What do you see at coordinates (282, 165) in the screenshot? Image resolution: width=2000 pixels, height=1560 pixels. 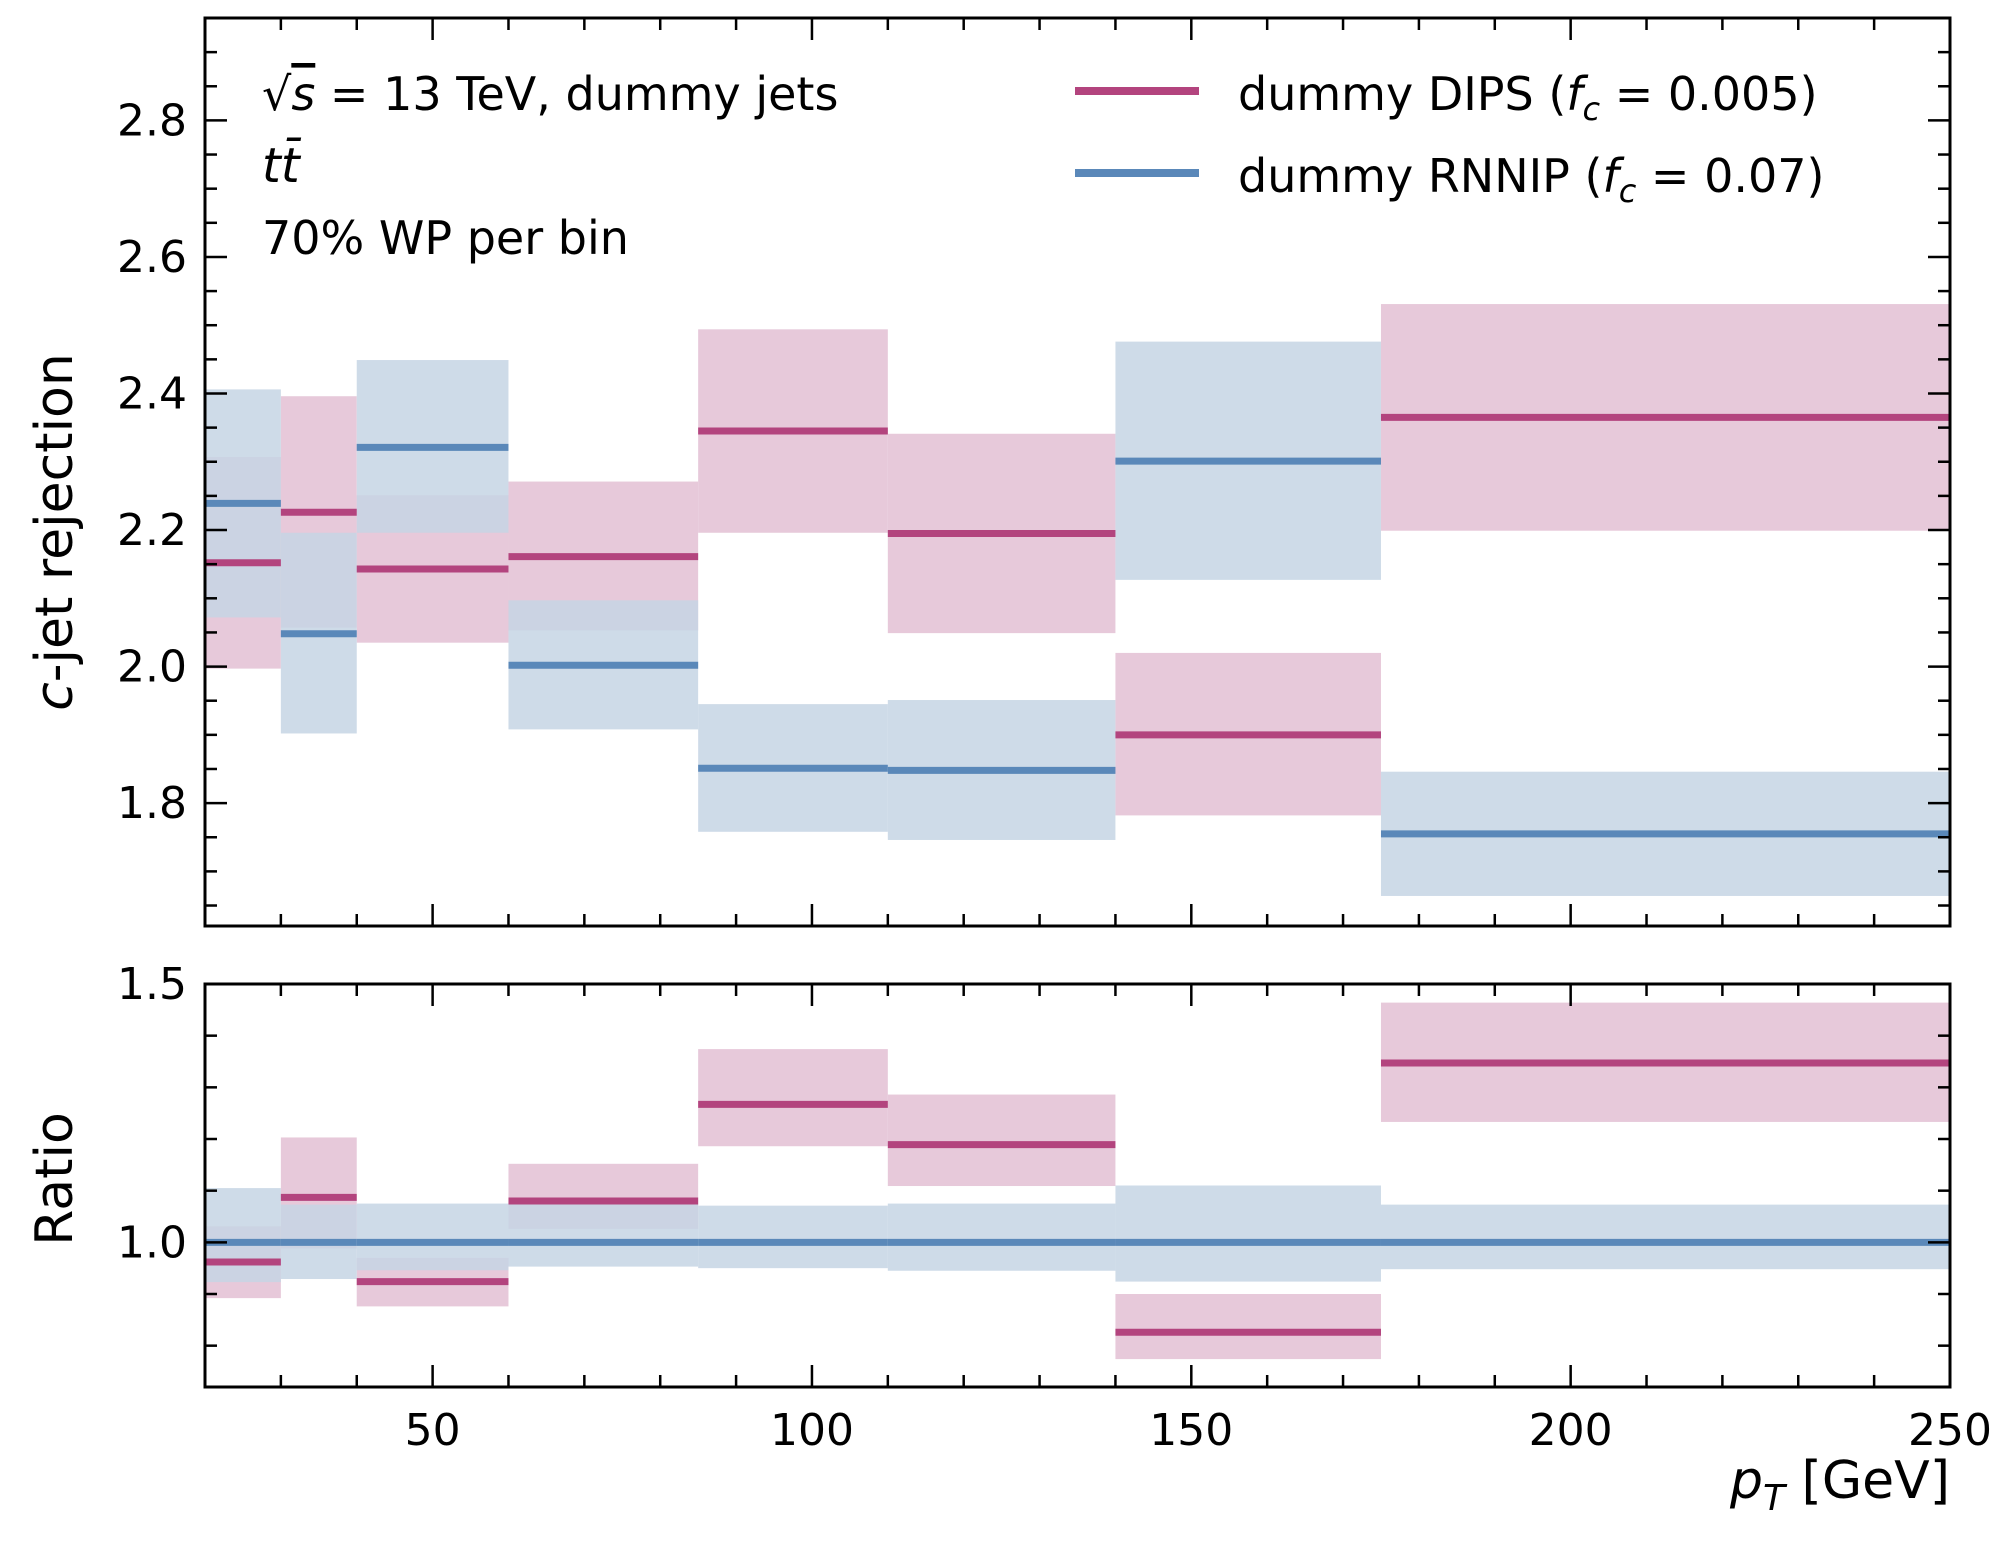 I see `annotation-process: tt̄` at bounding box center [282, 165].